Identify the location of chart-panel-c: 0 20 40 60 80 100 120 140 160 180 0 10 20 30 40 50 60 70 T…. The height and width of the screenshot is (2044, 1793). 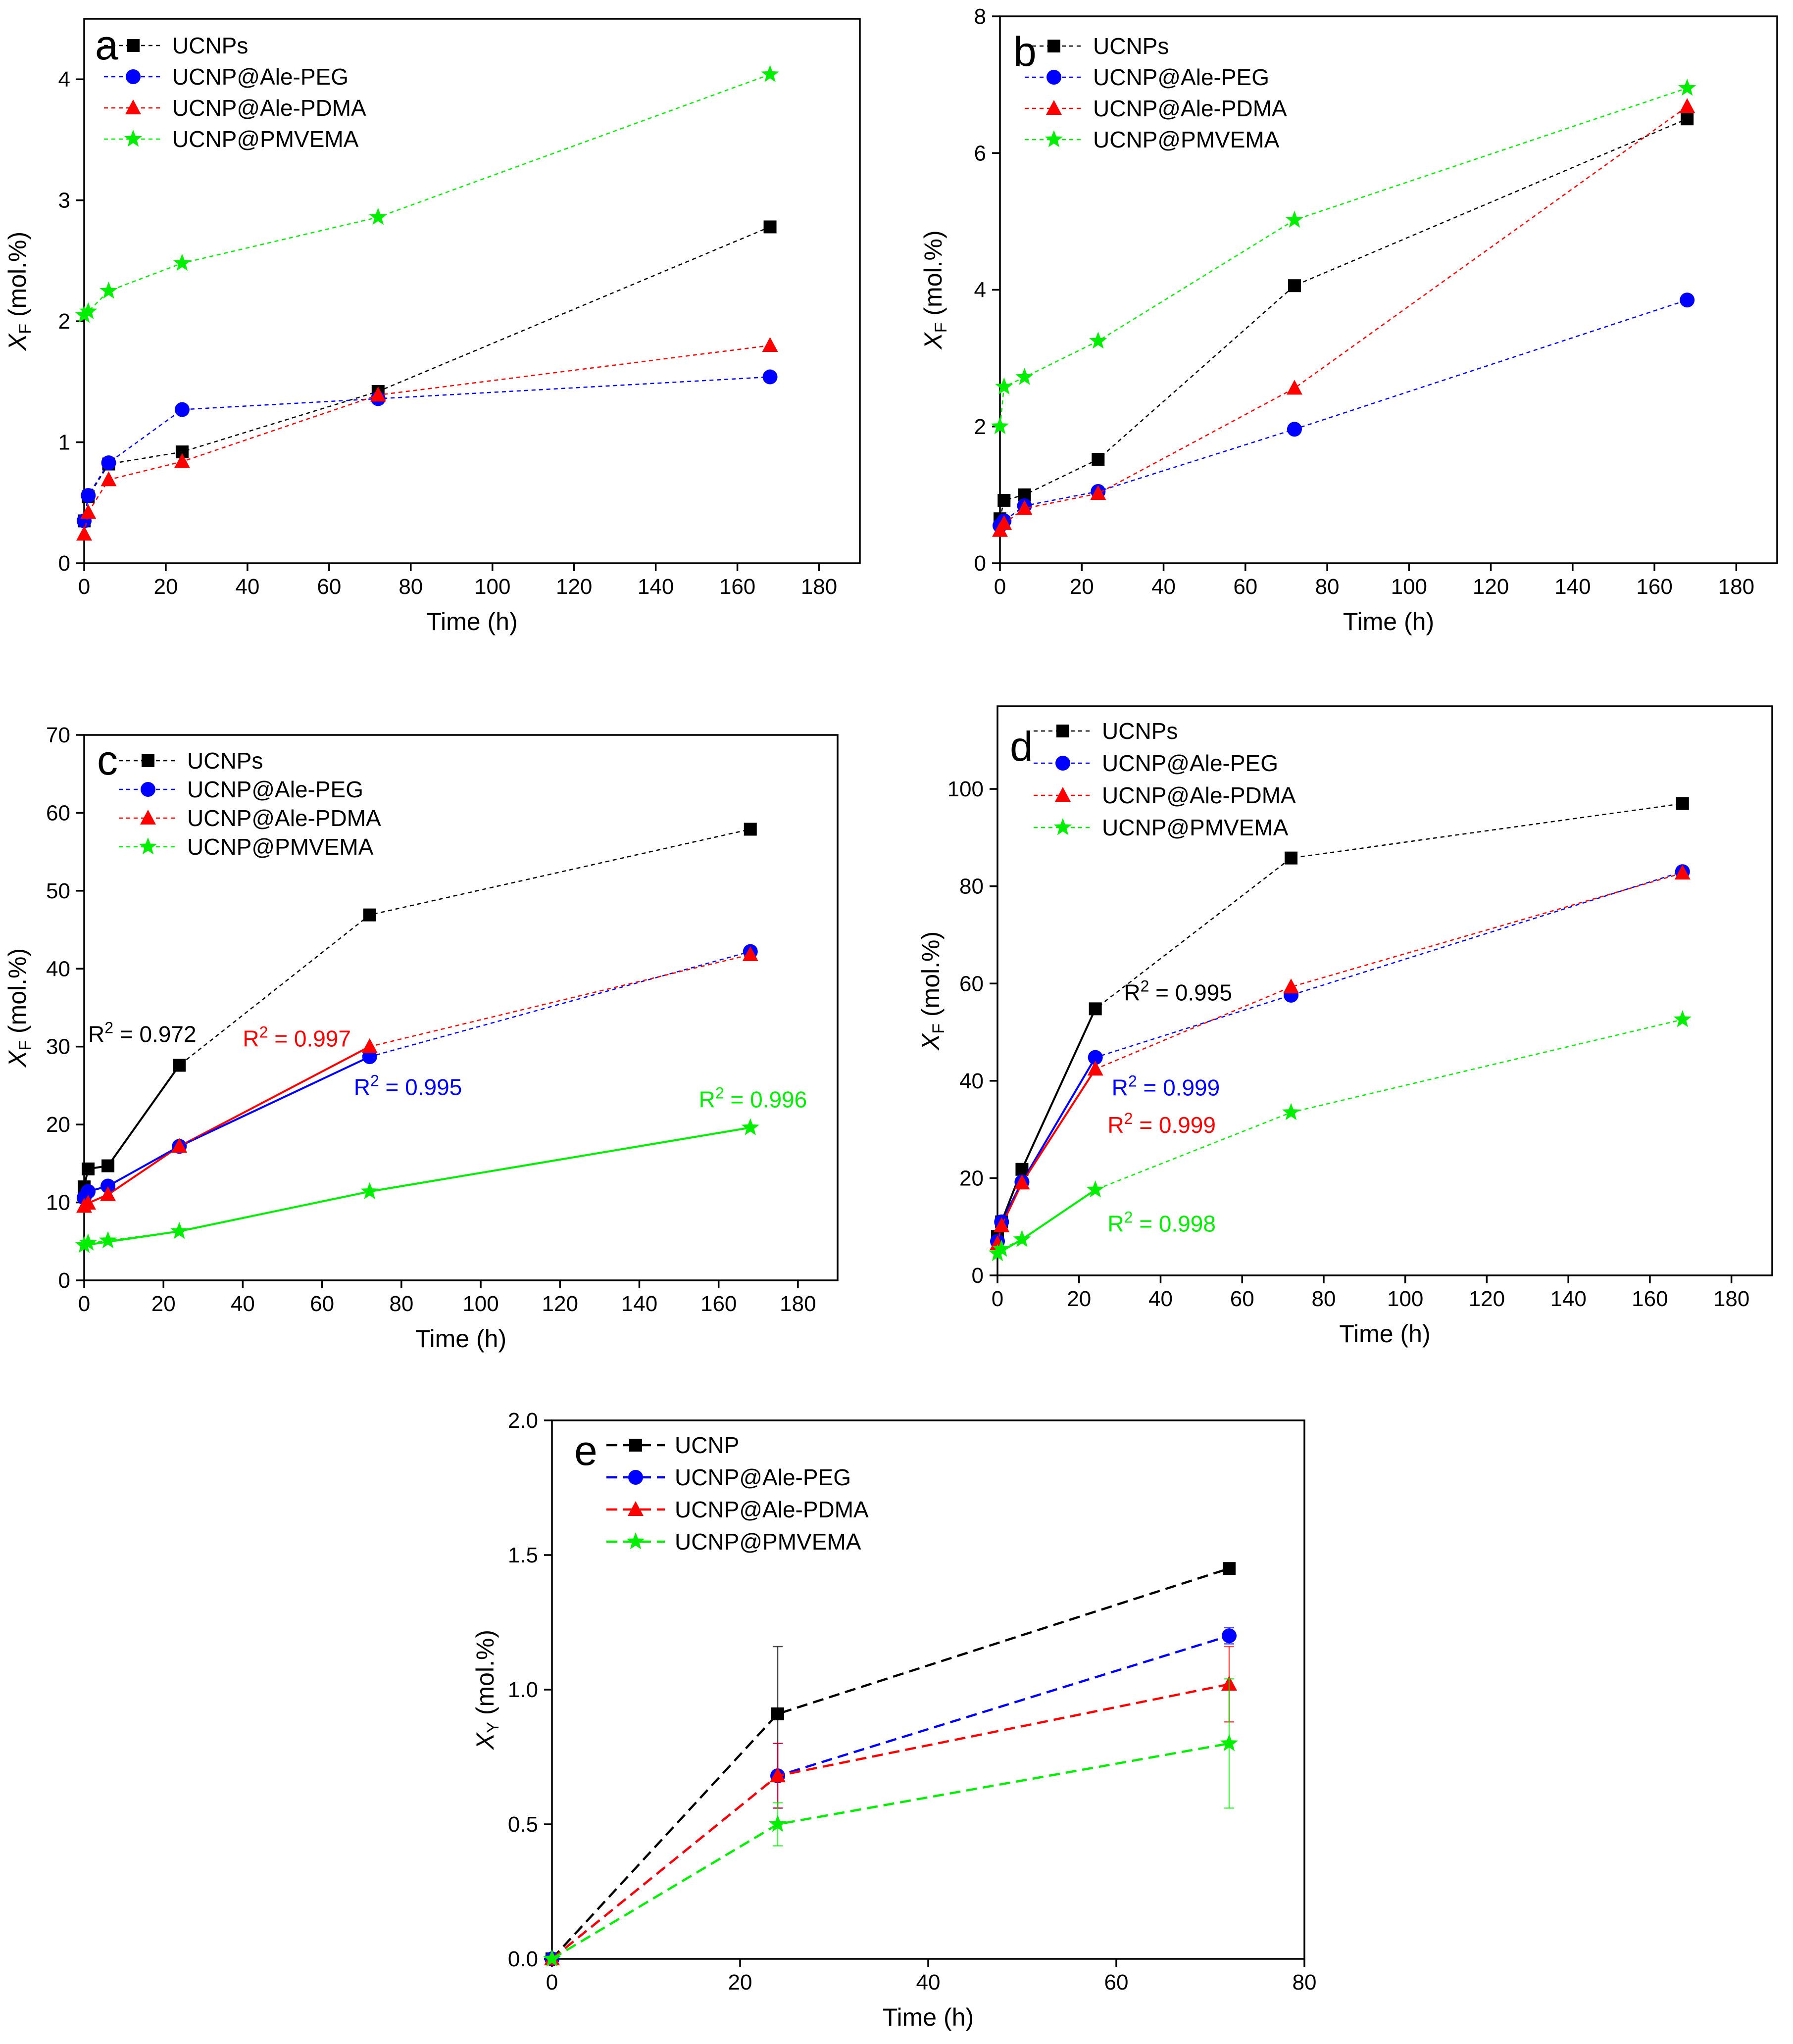
(421, 1038).